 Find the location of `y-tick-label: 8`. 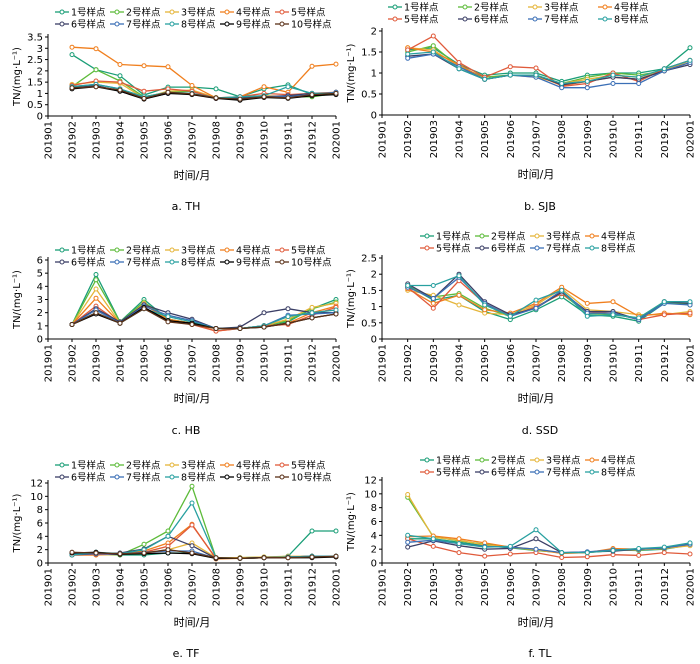

y-tick-label: 8 is located at coordinates (40, 510).